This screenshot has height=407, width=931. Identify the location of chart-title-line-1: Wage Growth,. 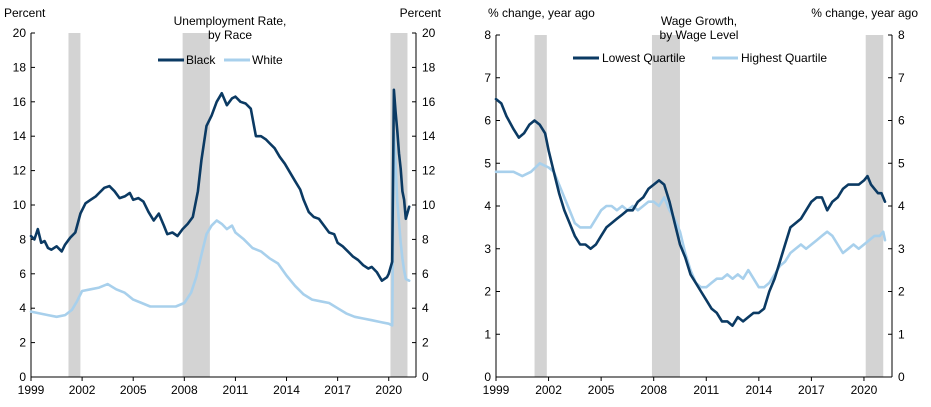
(699, 21).